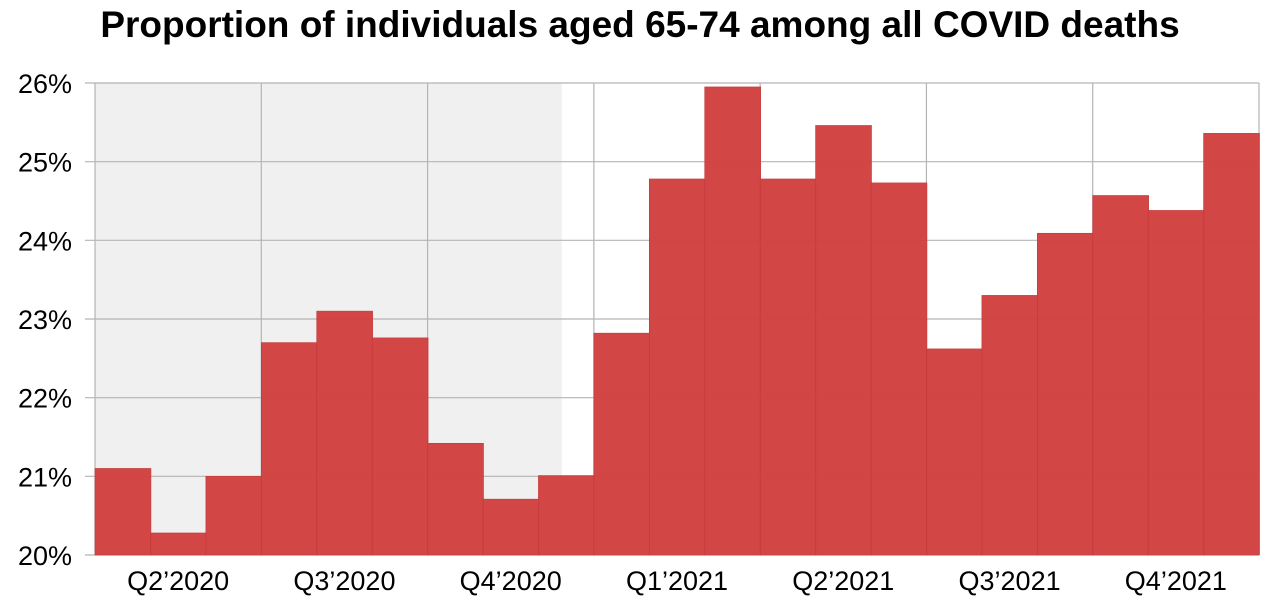  What do you see at coordinates (45, 477) in the screenshot?
I see `y-tick-label: 21%` at bounding box center [45, 477].